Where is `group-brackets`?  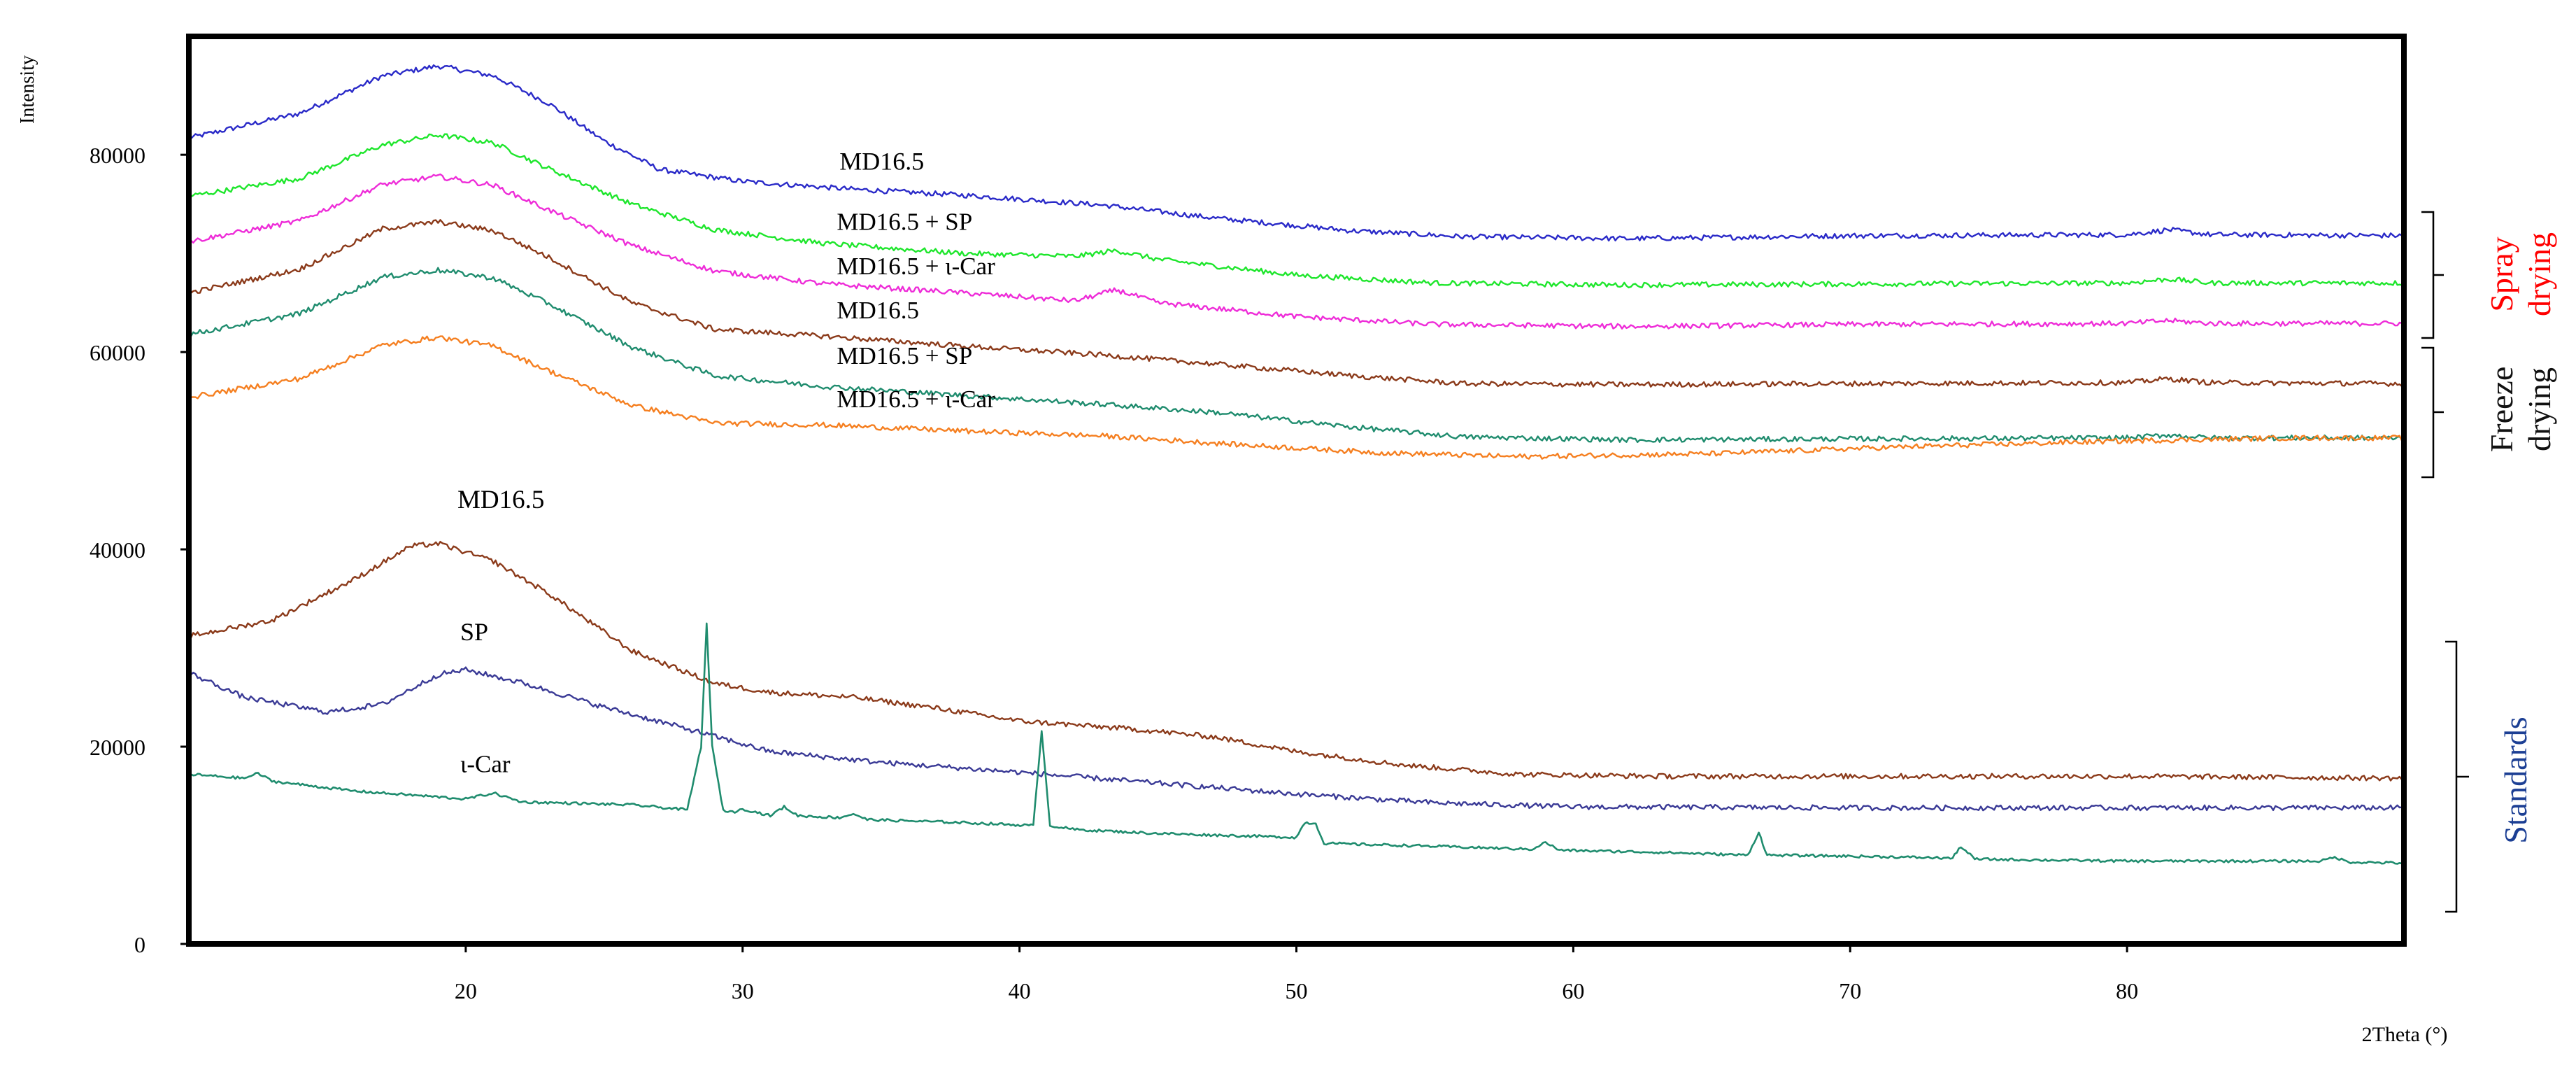
group-brackets is located at coordinates (2445, 562).